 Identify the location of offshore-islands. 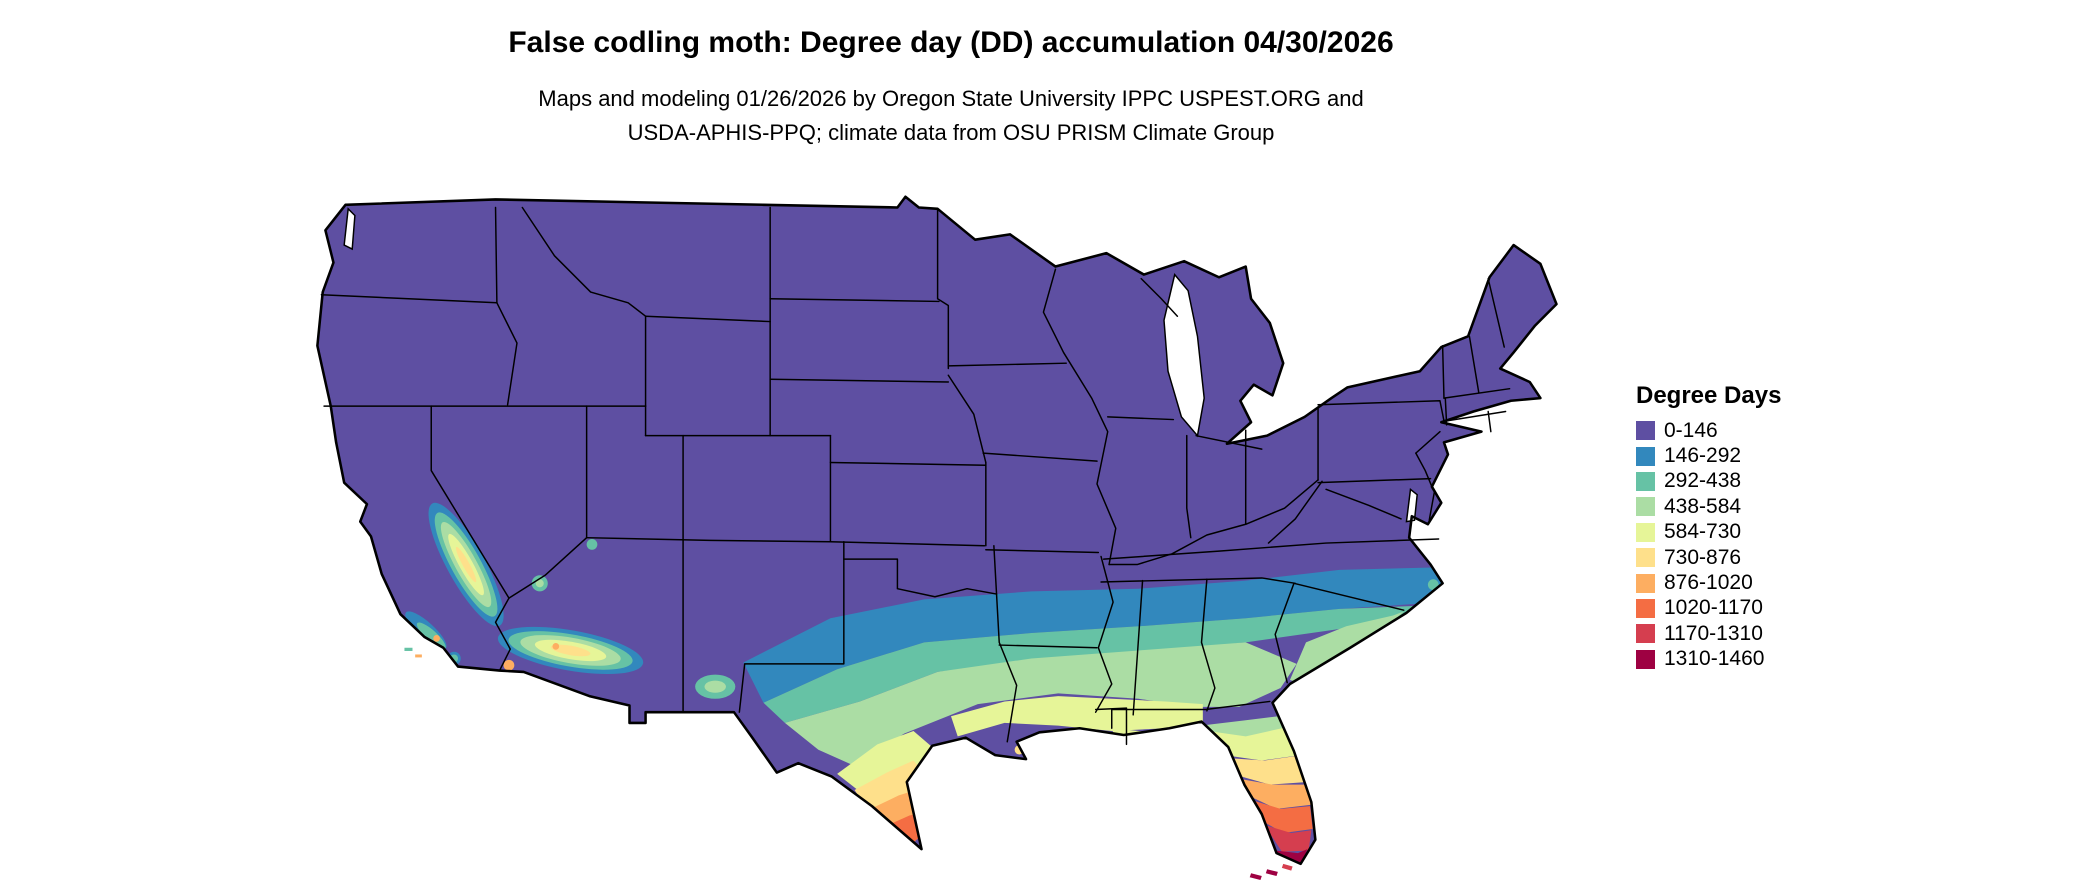
(848, 763).